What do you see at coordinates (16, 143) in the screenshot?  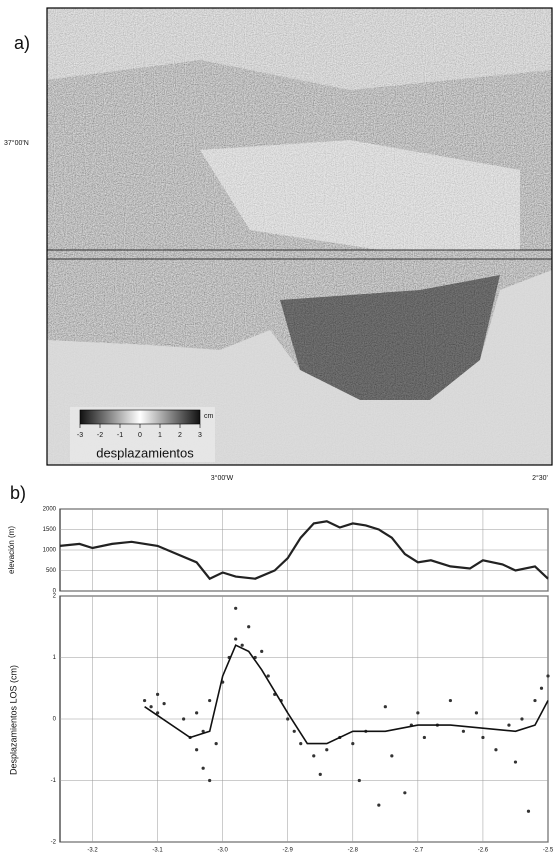 I see `lat-label: 37°00'N` at bounding box center [16, 143].